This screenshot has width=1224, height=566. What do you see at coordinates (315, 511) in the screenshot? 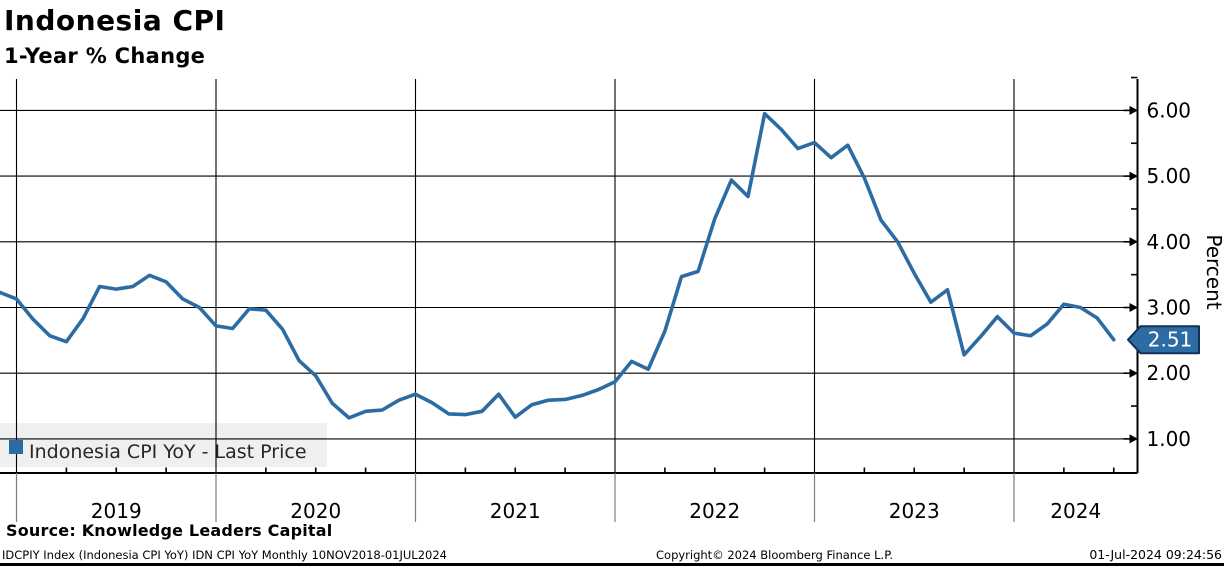
I see `x-axis-year-label: 2020` at bounding box center [315, 511].